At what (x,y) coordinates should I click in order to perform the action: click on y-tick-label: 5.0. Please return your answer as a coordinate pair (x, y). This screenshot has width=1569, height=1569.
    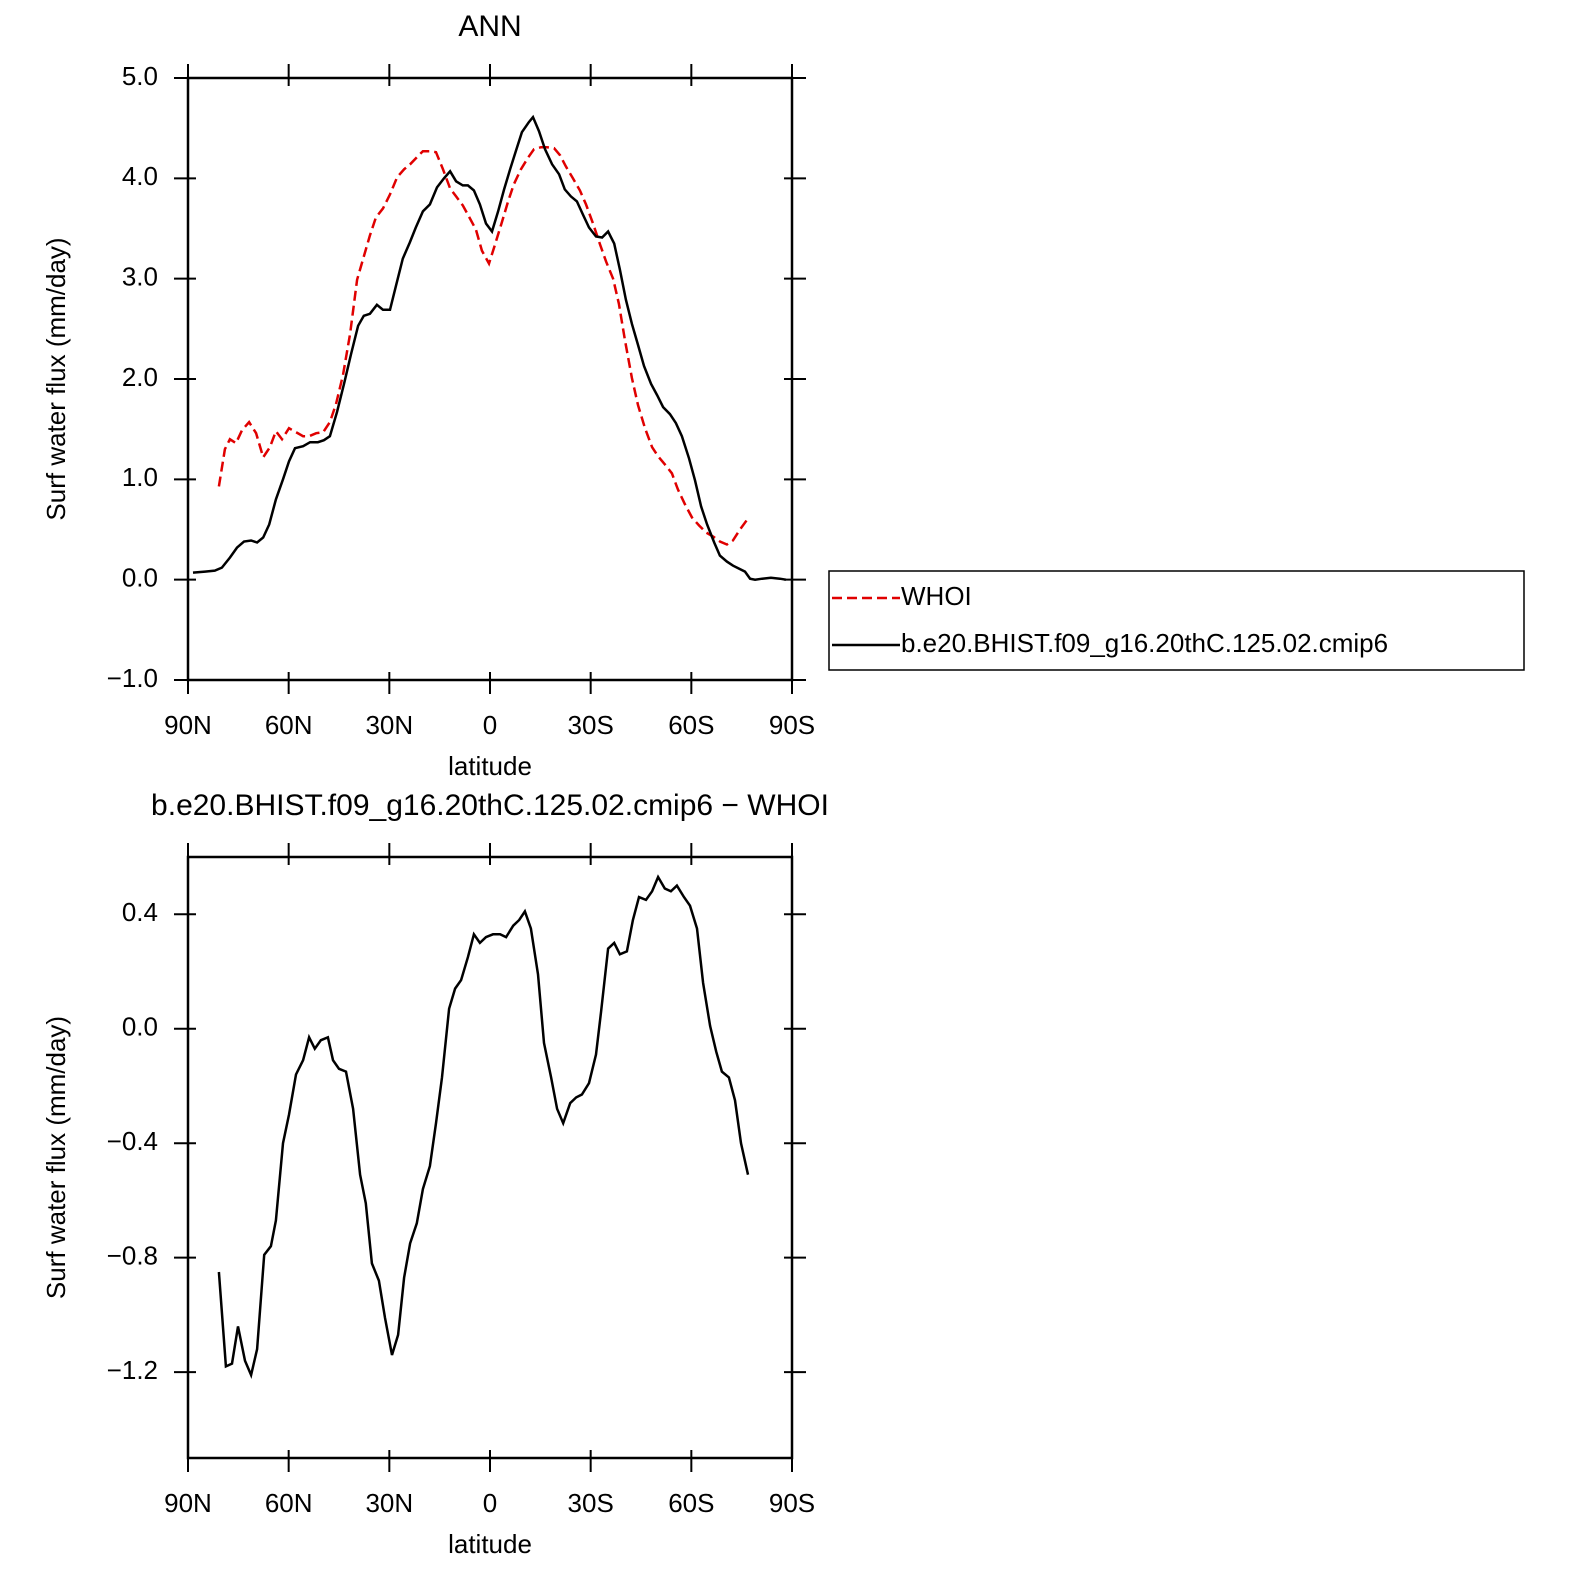
    Looking at the image, I should click on (140, 76).